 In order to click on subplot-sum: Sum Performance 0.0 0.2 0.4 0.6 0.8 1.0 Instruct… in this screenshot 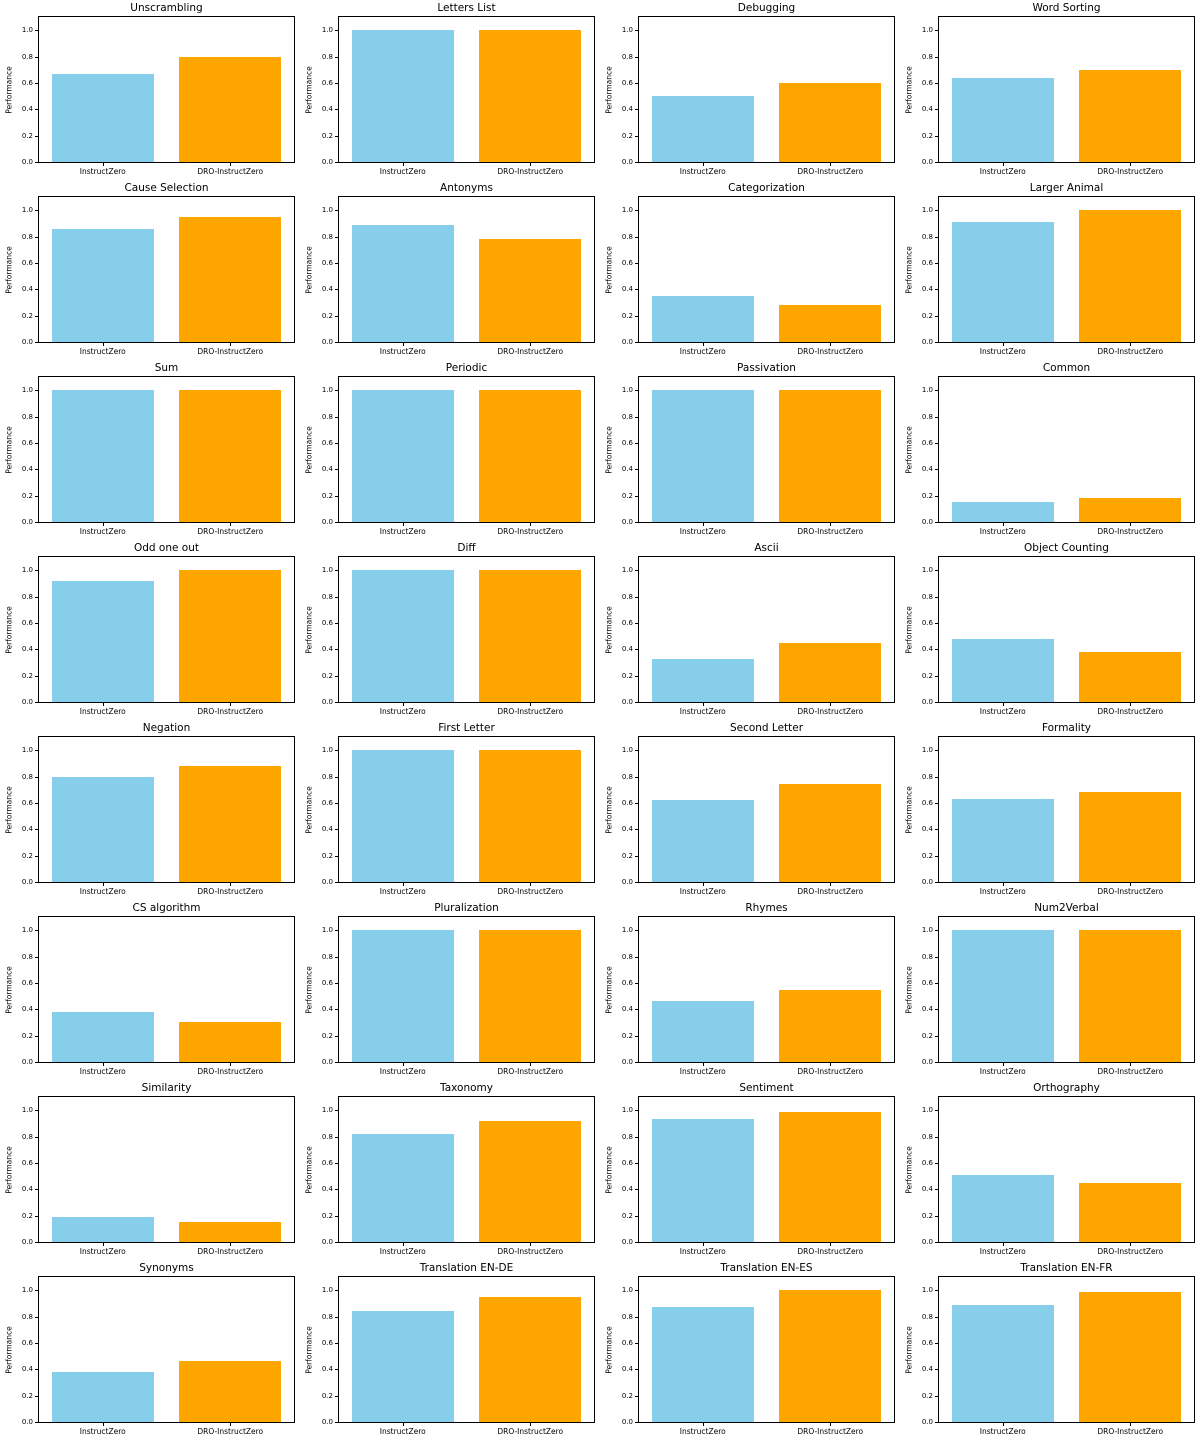, I will do `click(150, 450)`.